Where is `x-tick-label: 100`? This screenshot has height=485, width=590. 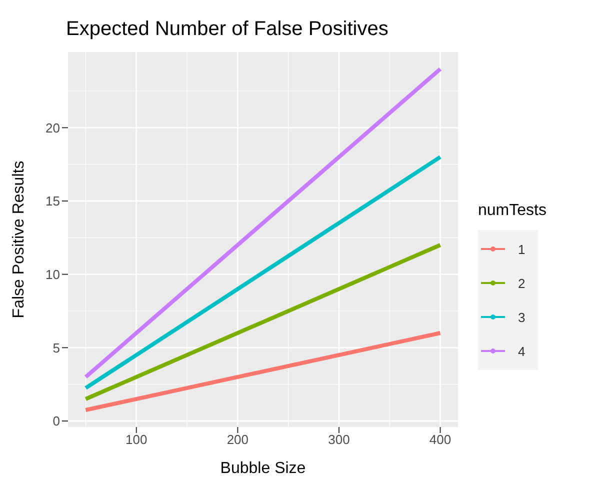 x-tick-label: 100 is located at coordinates (137, 440).